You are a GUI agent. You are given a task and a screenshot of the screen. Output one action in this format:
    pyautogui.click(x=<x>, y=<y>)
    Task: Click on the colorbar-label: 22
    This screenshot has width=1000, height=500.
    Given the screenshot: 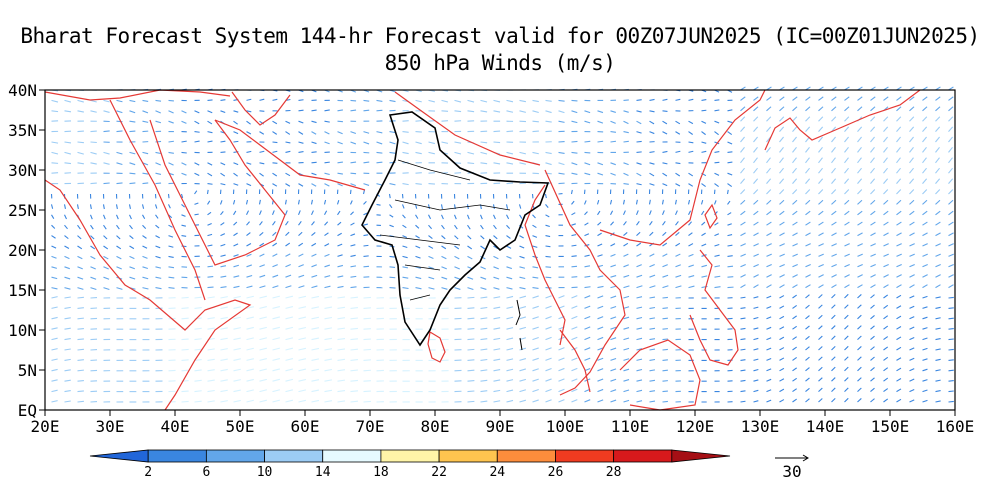 What is the action you would take?
    pyautogui.click(x=439, y=472)
    